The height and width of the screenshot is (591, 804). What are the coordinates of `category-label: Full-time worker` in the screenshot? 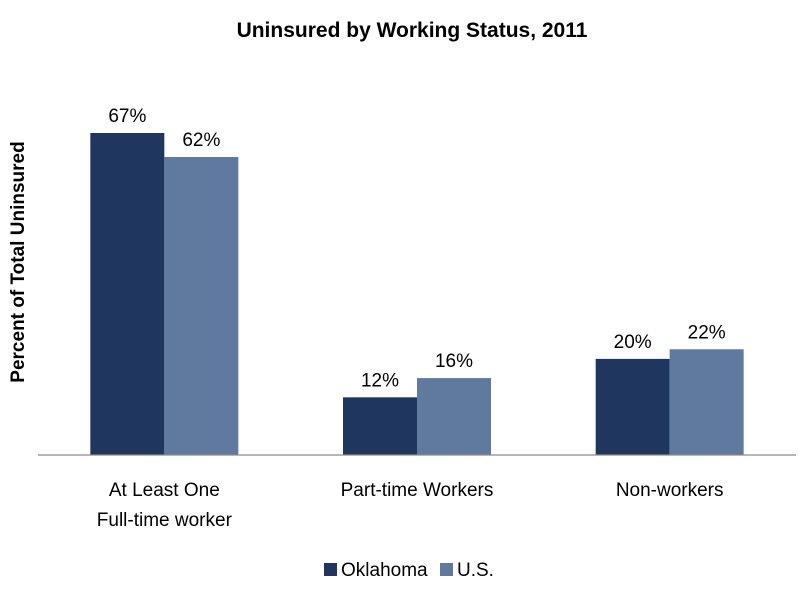 It's located at (165, 520).